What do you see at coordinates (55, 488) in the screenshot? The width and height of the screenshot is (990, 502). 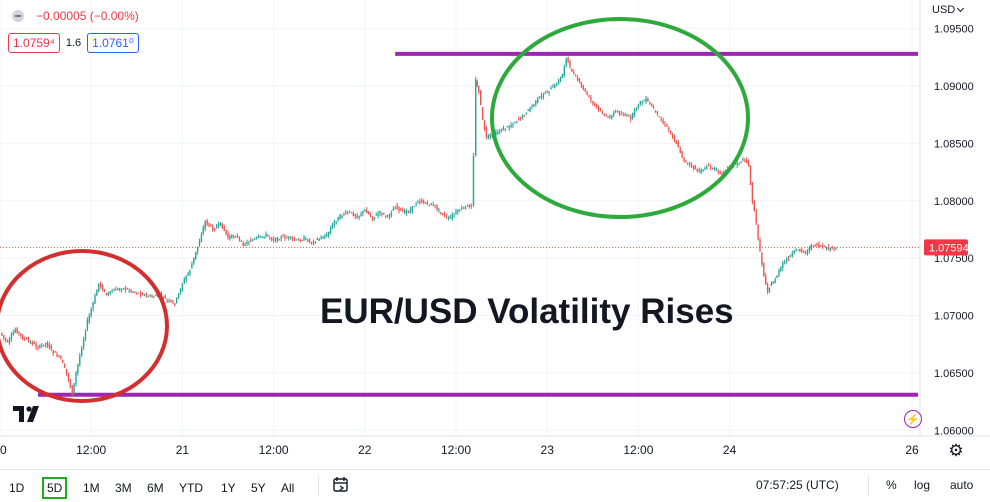 I see `range-5d-button: 5D` at bounding box center [55, 488].